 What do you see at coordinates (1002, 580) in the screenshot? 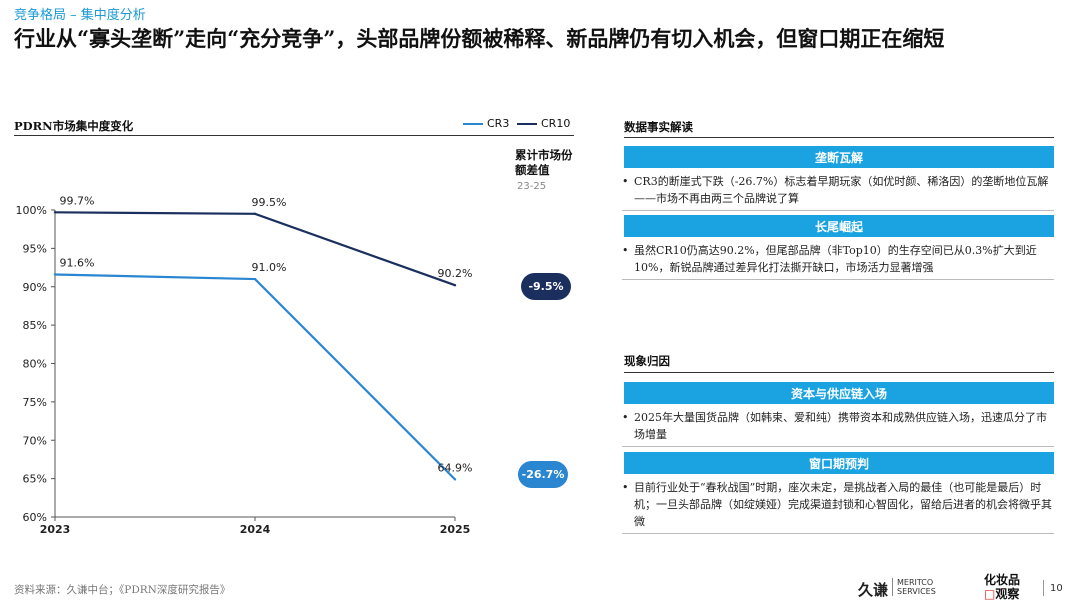
I see `logo-hzp-top: 化妆品` at bounding box center [1002, 580].